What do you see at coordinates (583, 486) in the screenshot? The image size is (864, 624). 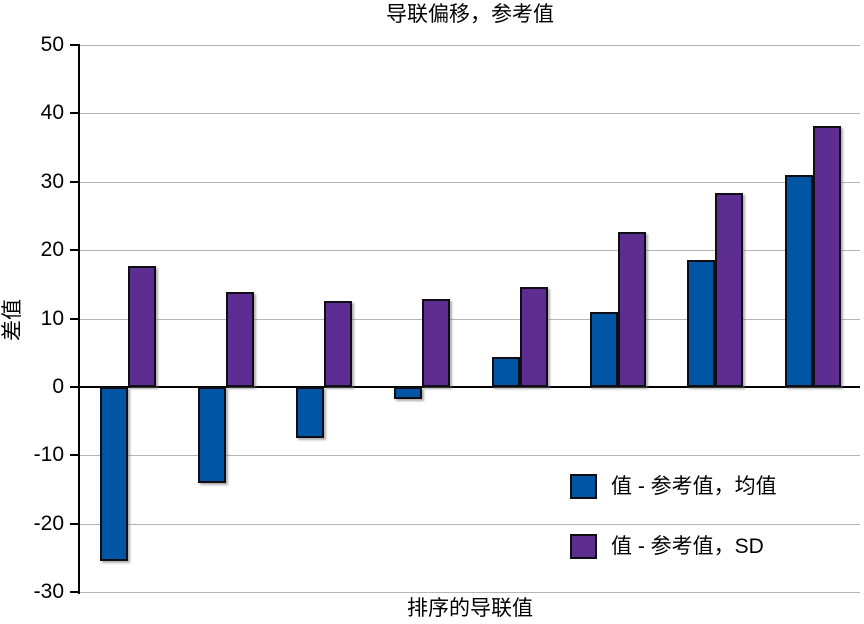 I see `legend-swatch-mean` at bounding box center [583, 486].